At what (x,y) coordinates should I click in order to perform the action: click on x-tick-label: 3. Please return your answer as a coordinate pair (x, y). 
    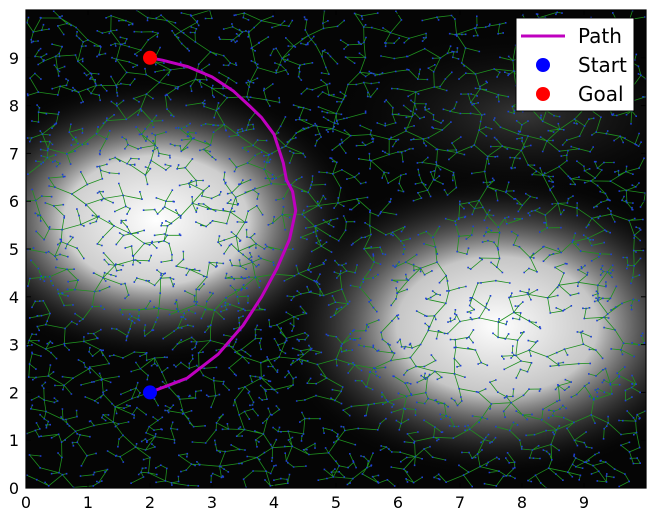
    Looking at the image, I should click on (212, 502).